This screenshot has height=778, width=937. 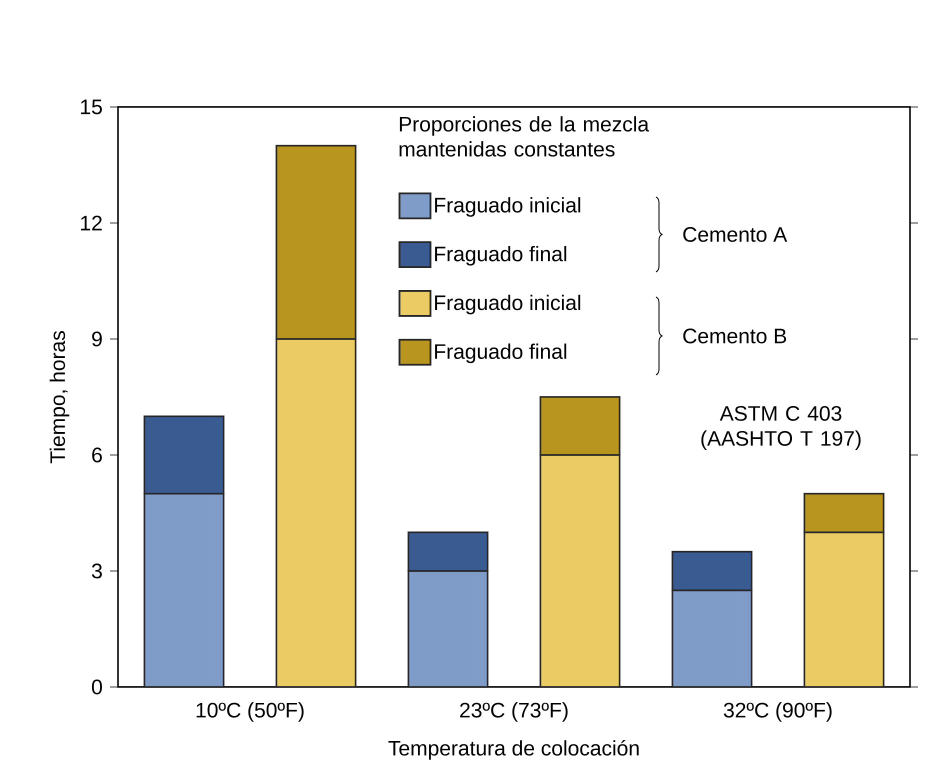 What do you see at coordinates (97, 455) in the screenshot?
I see `y-tick-label: 6` at bounding box center [97, 455].